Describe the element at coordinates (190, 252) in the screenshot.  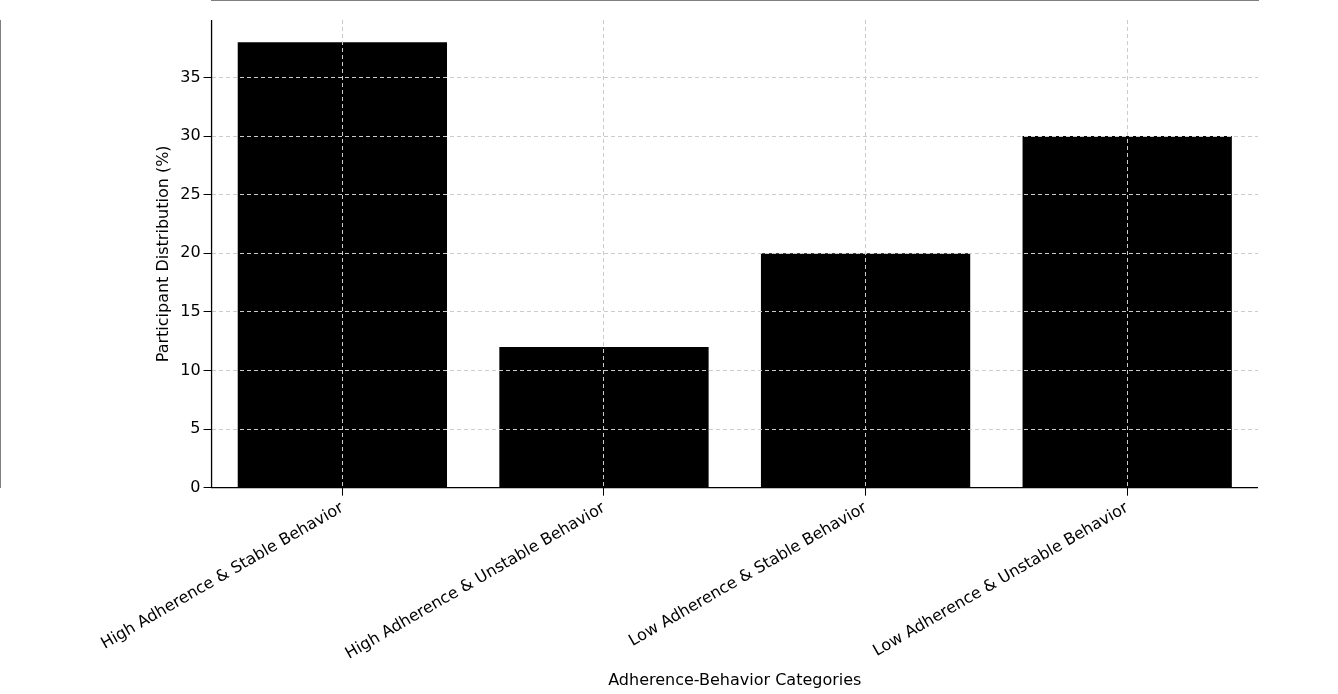
I see `y-tick-label: 20` at that location.